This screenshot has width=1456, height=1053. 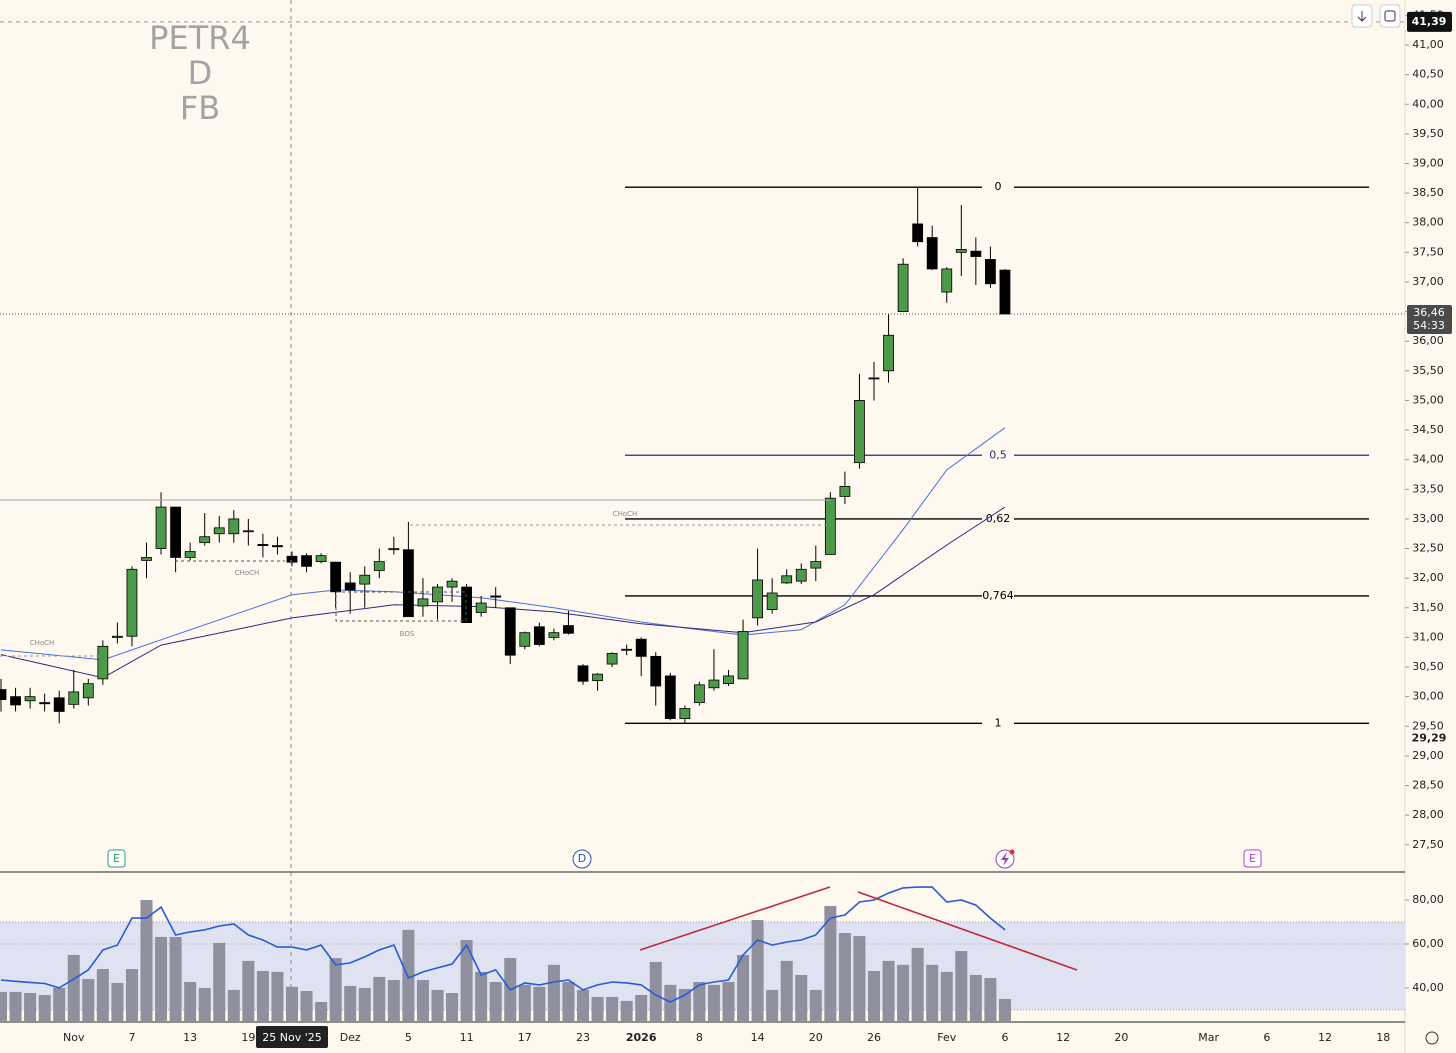 What do you see at coordinates (503, 944) in the screenshot?
I see `oscillator-line` at bounding box center [503, 944].